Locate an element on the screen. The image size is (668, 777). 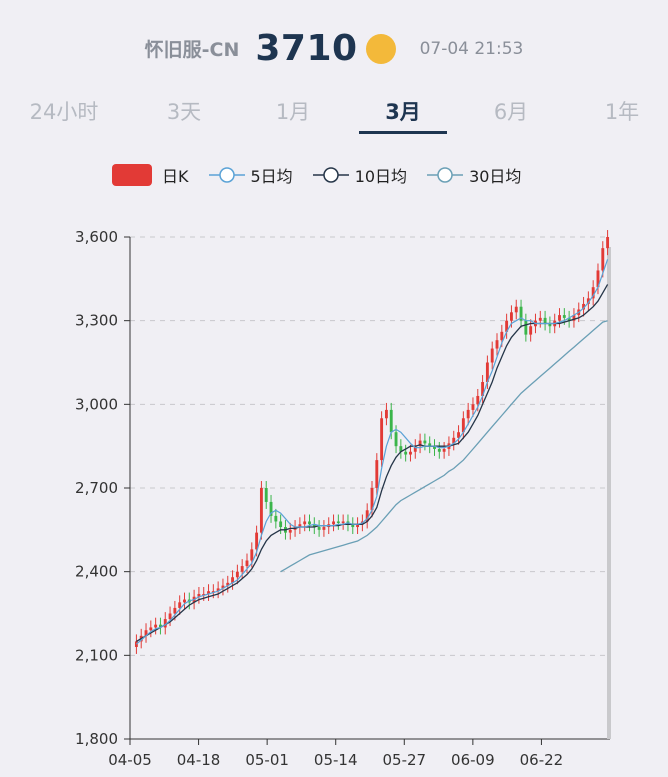
legend-ma10: 10日均 is located at coordinates (359, 175).